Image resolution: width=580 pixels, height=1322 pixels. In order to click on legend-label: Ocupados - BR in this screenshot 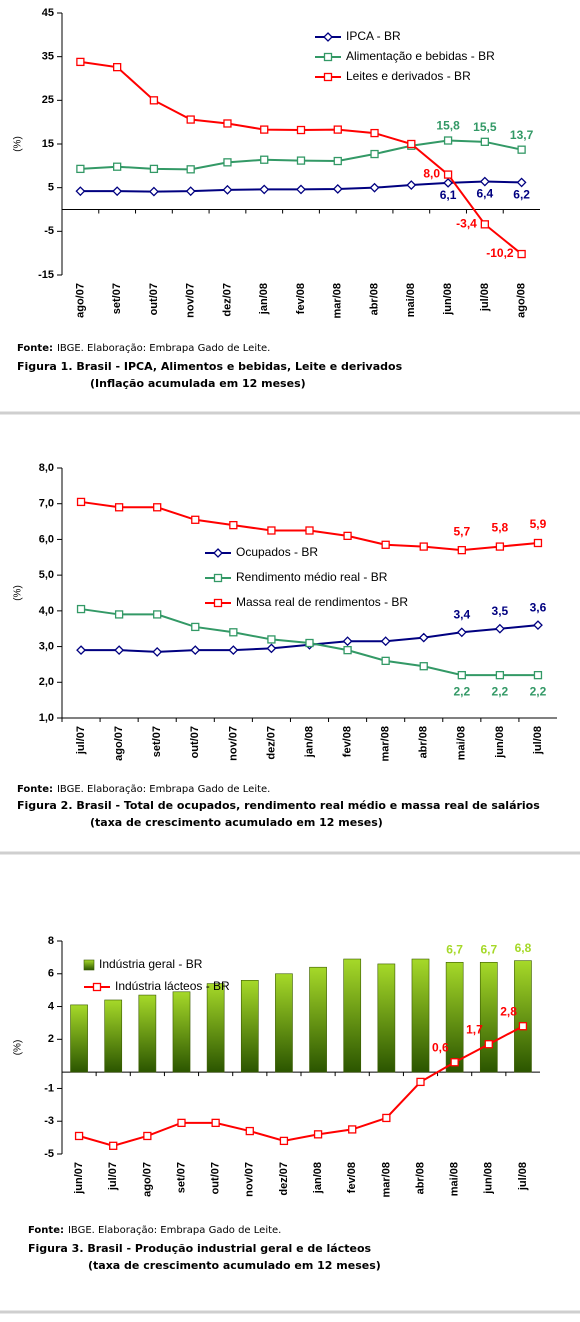, I will do `click(277, 552)`.